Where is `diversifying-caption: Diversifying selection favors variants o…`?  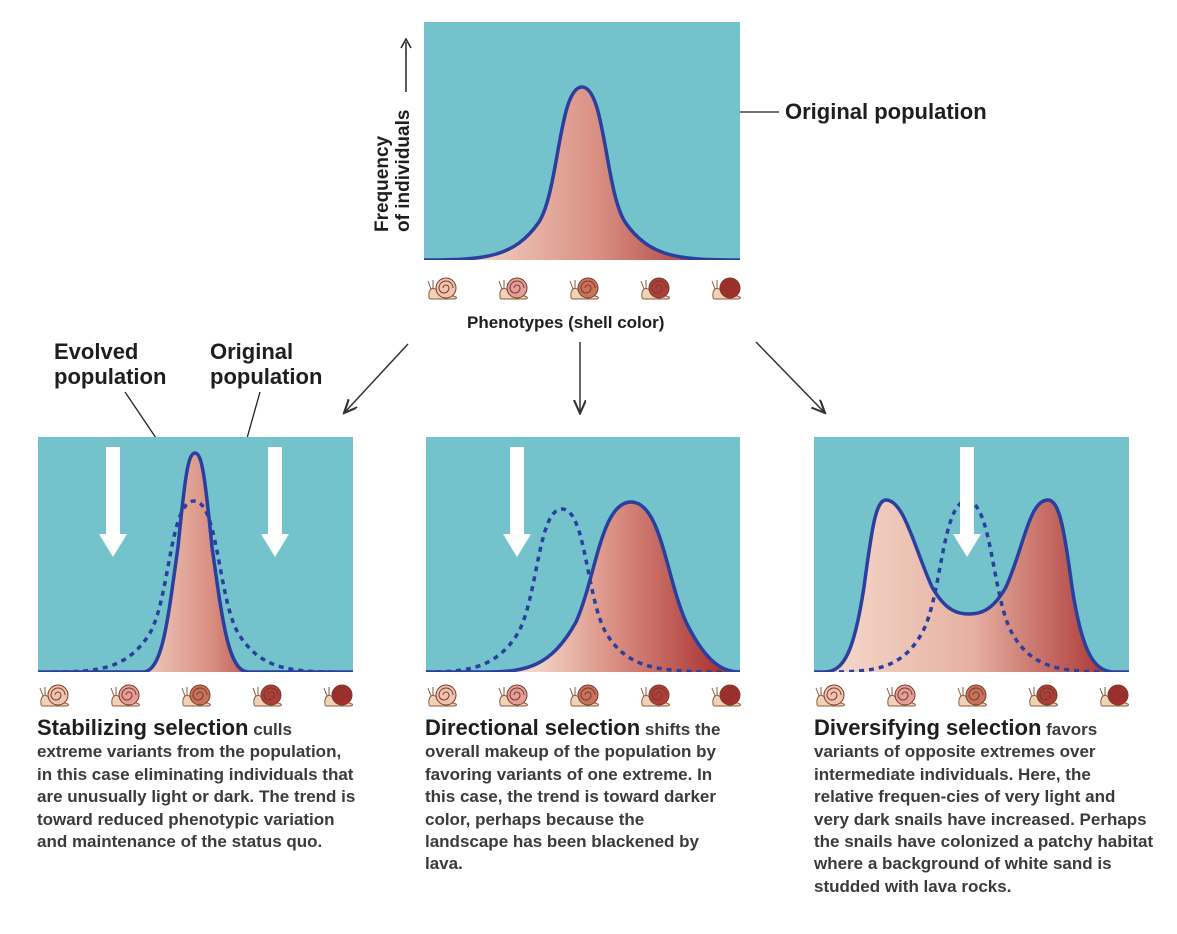
diversifying-caption: Diversifying selection favors variants o… is located at coordinates (984, 805).